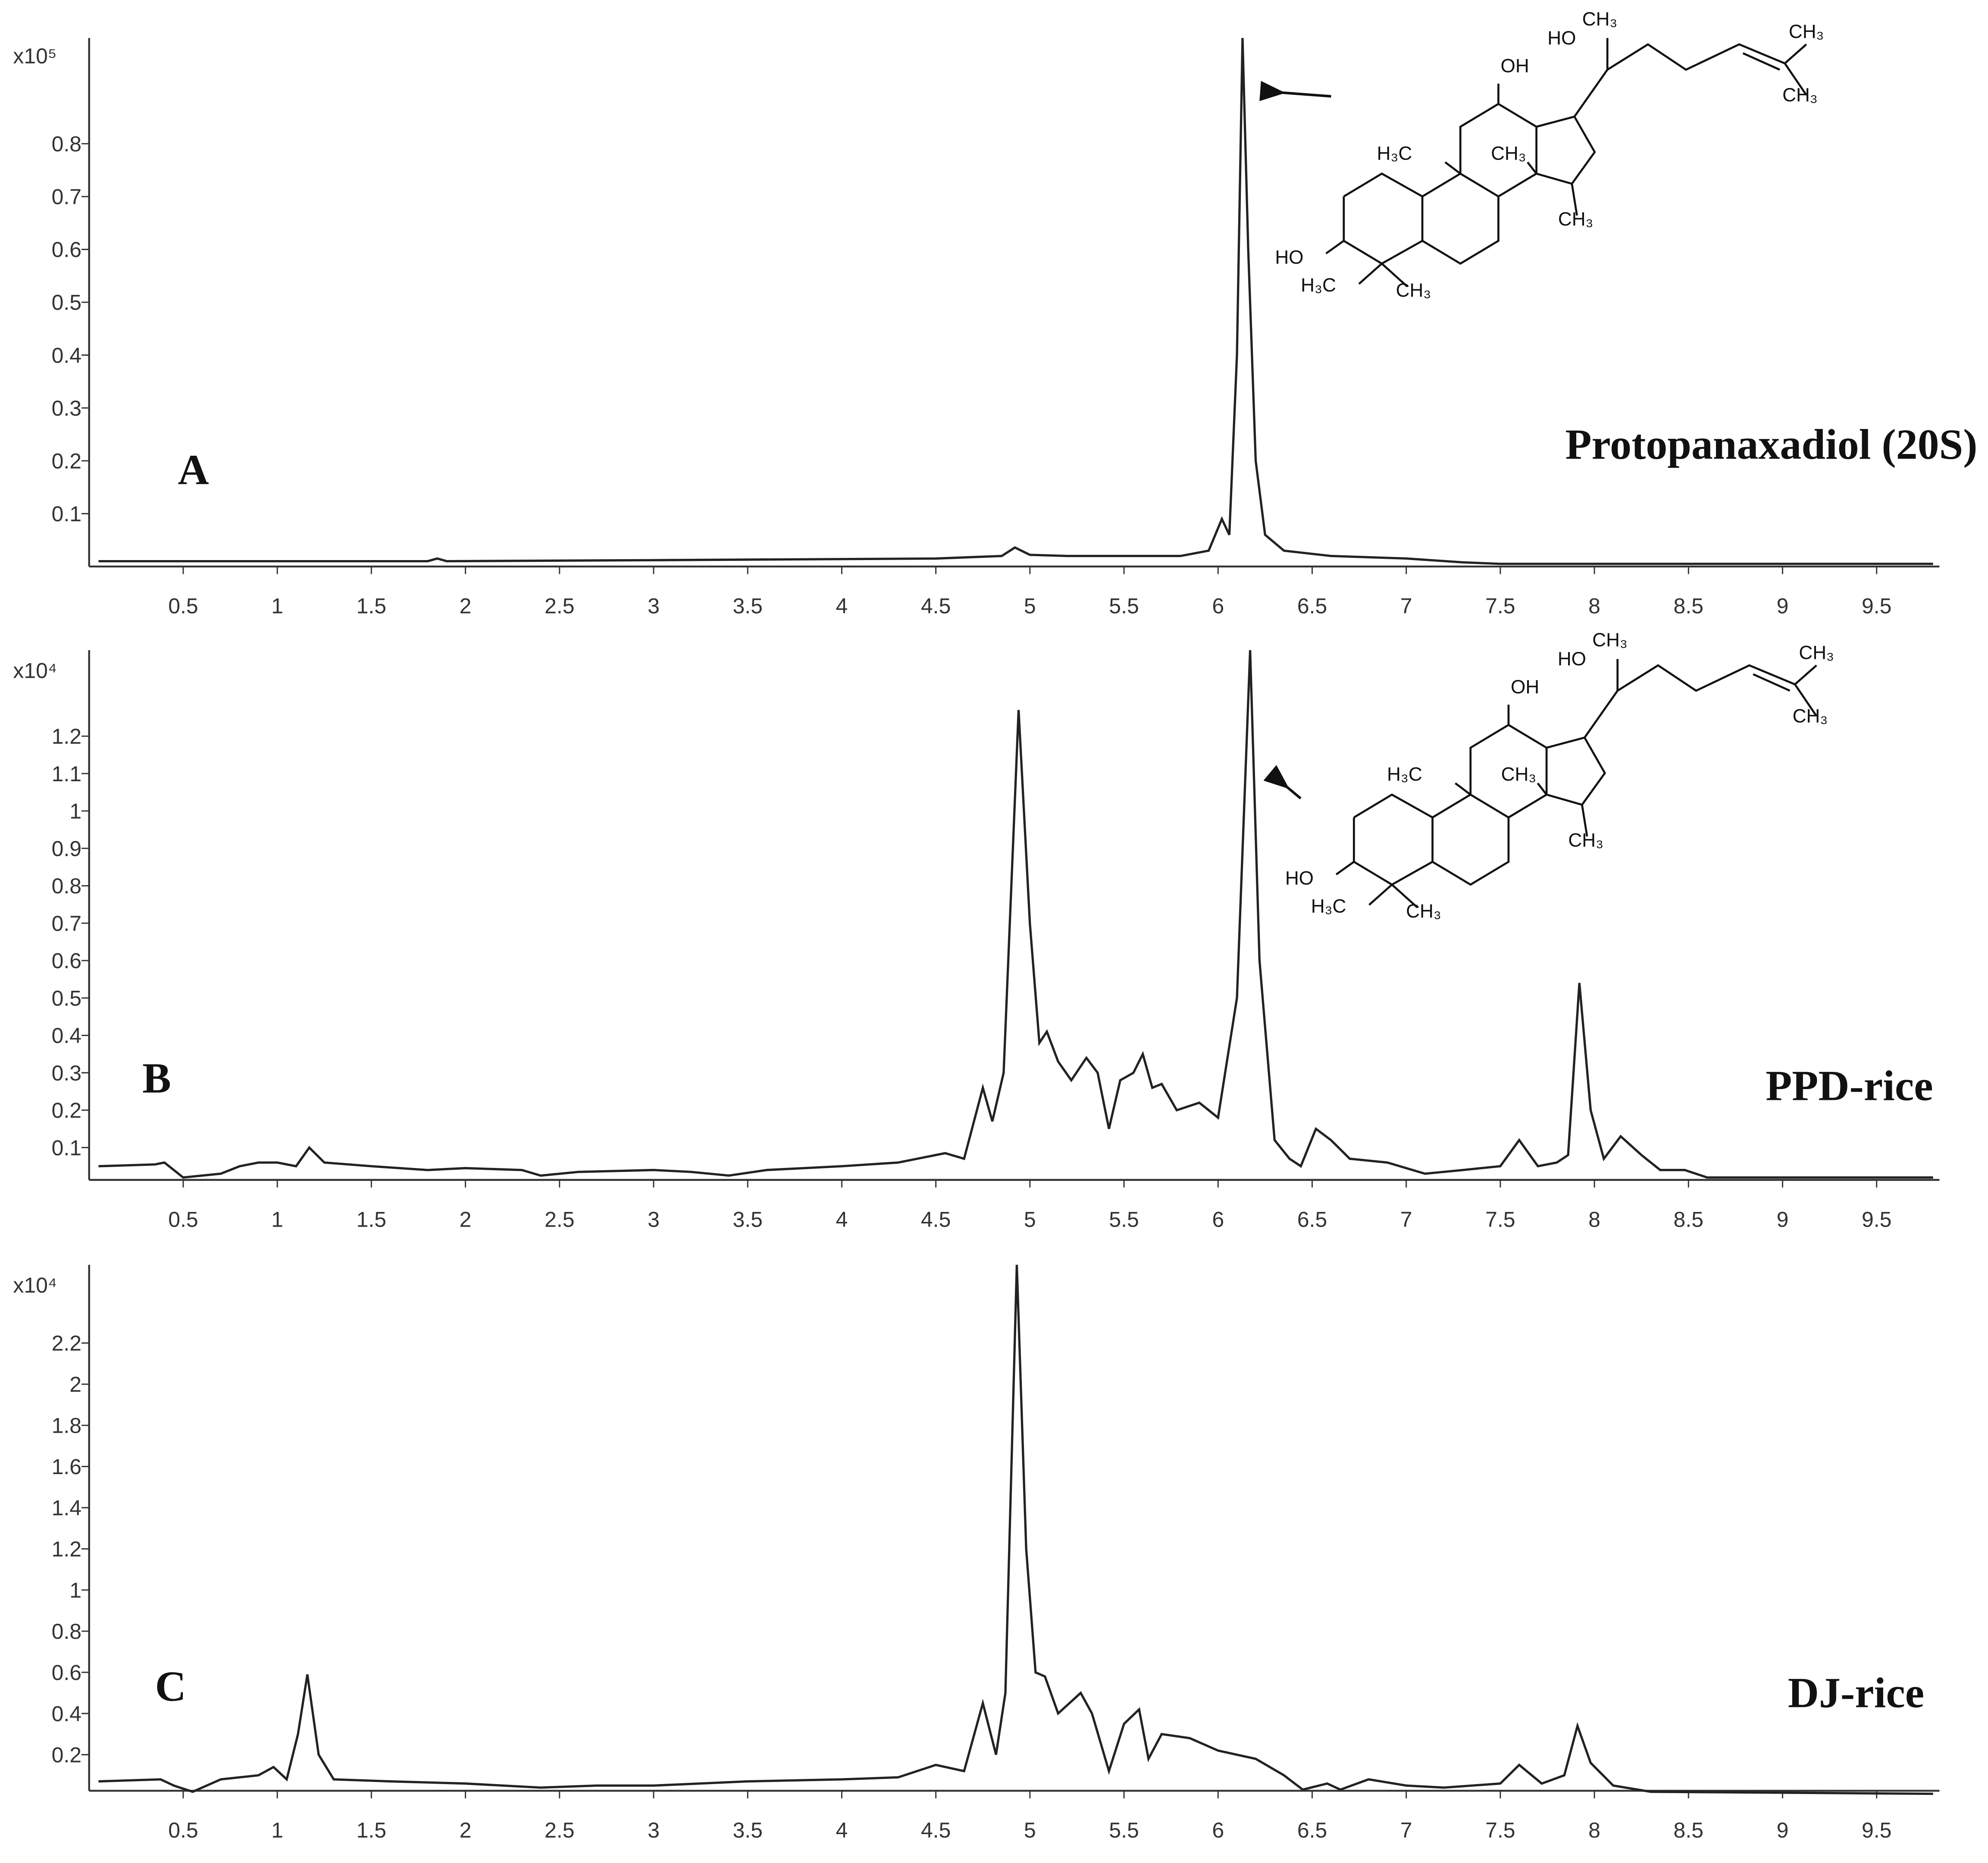  Describe the element at coordinates (1688, 606) in the screenshot. I see `x-tick-label: 8.5` at that location.